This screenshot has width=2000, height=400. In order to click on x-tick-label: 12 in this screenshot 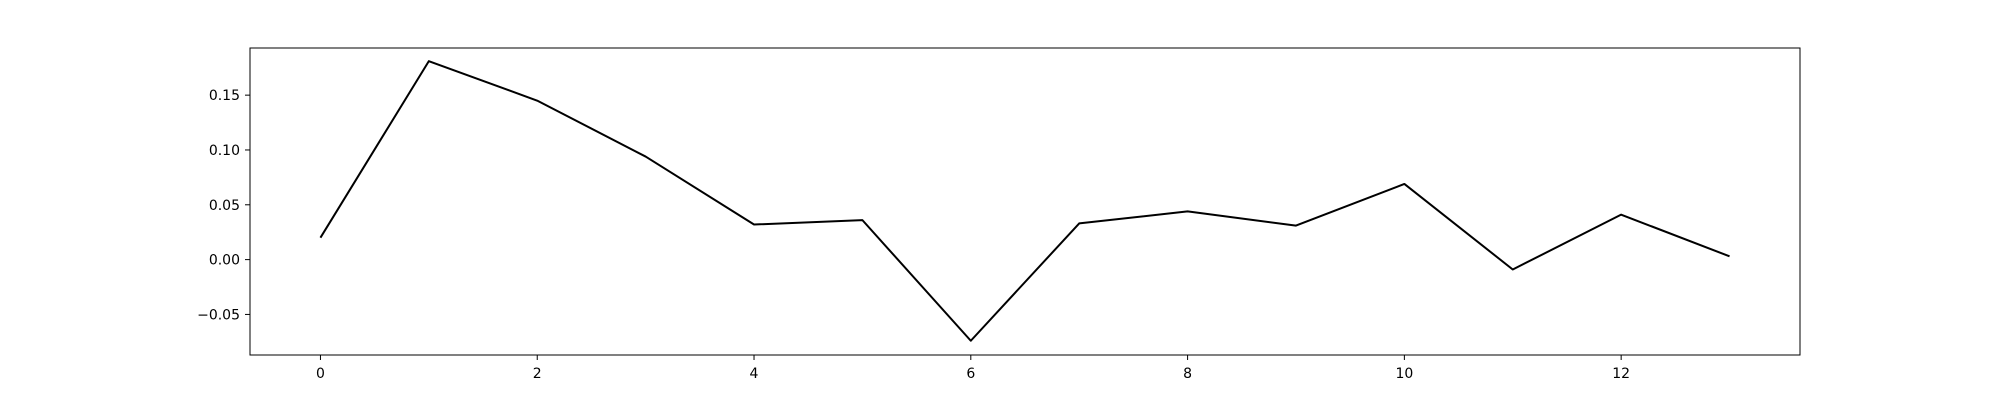, I will do `click(1621, 374)`.